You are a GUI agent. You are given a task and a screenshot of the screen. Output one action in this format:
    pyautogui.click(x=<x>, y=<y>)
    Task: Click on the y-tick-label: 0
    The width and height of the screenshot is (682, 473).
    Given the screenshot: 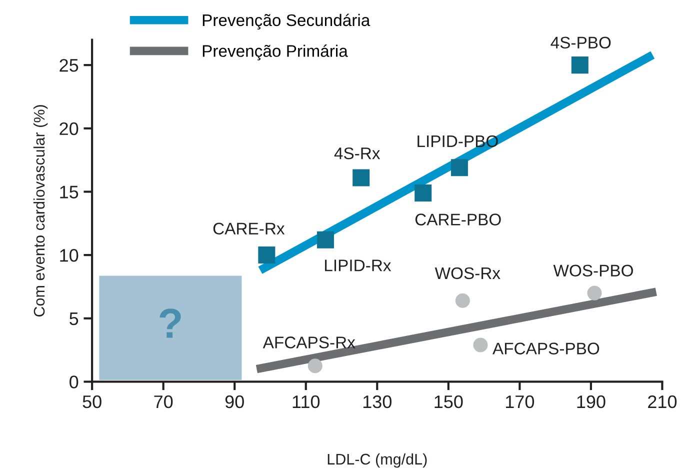 What is the action you would take?
    pyautogui.click(x=74, y=382)
    